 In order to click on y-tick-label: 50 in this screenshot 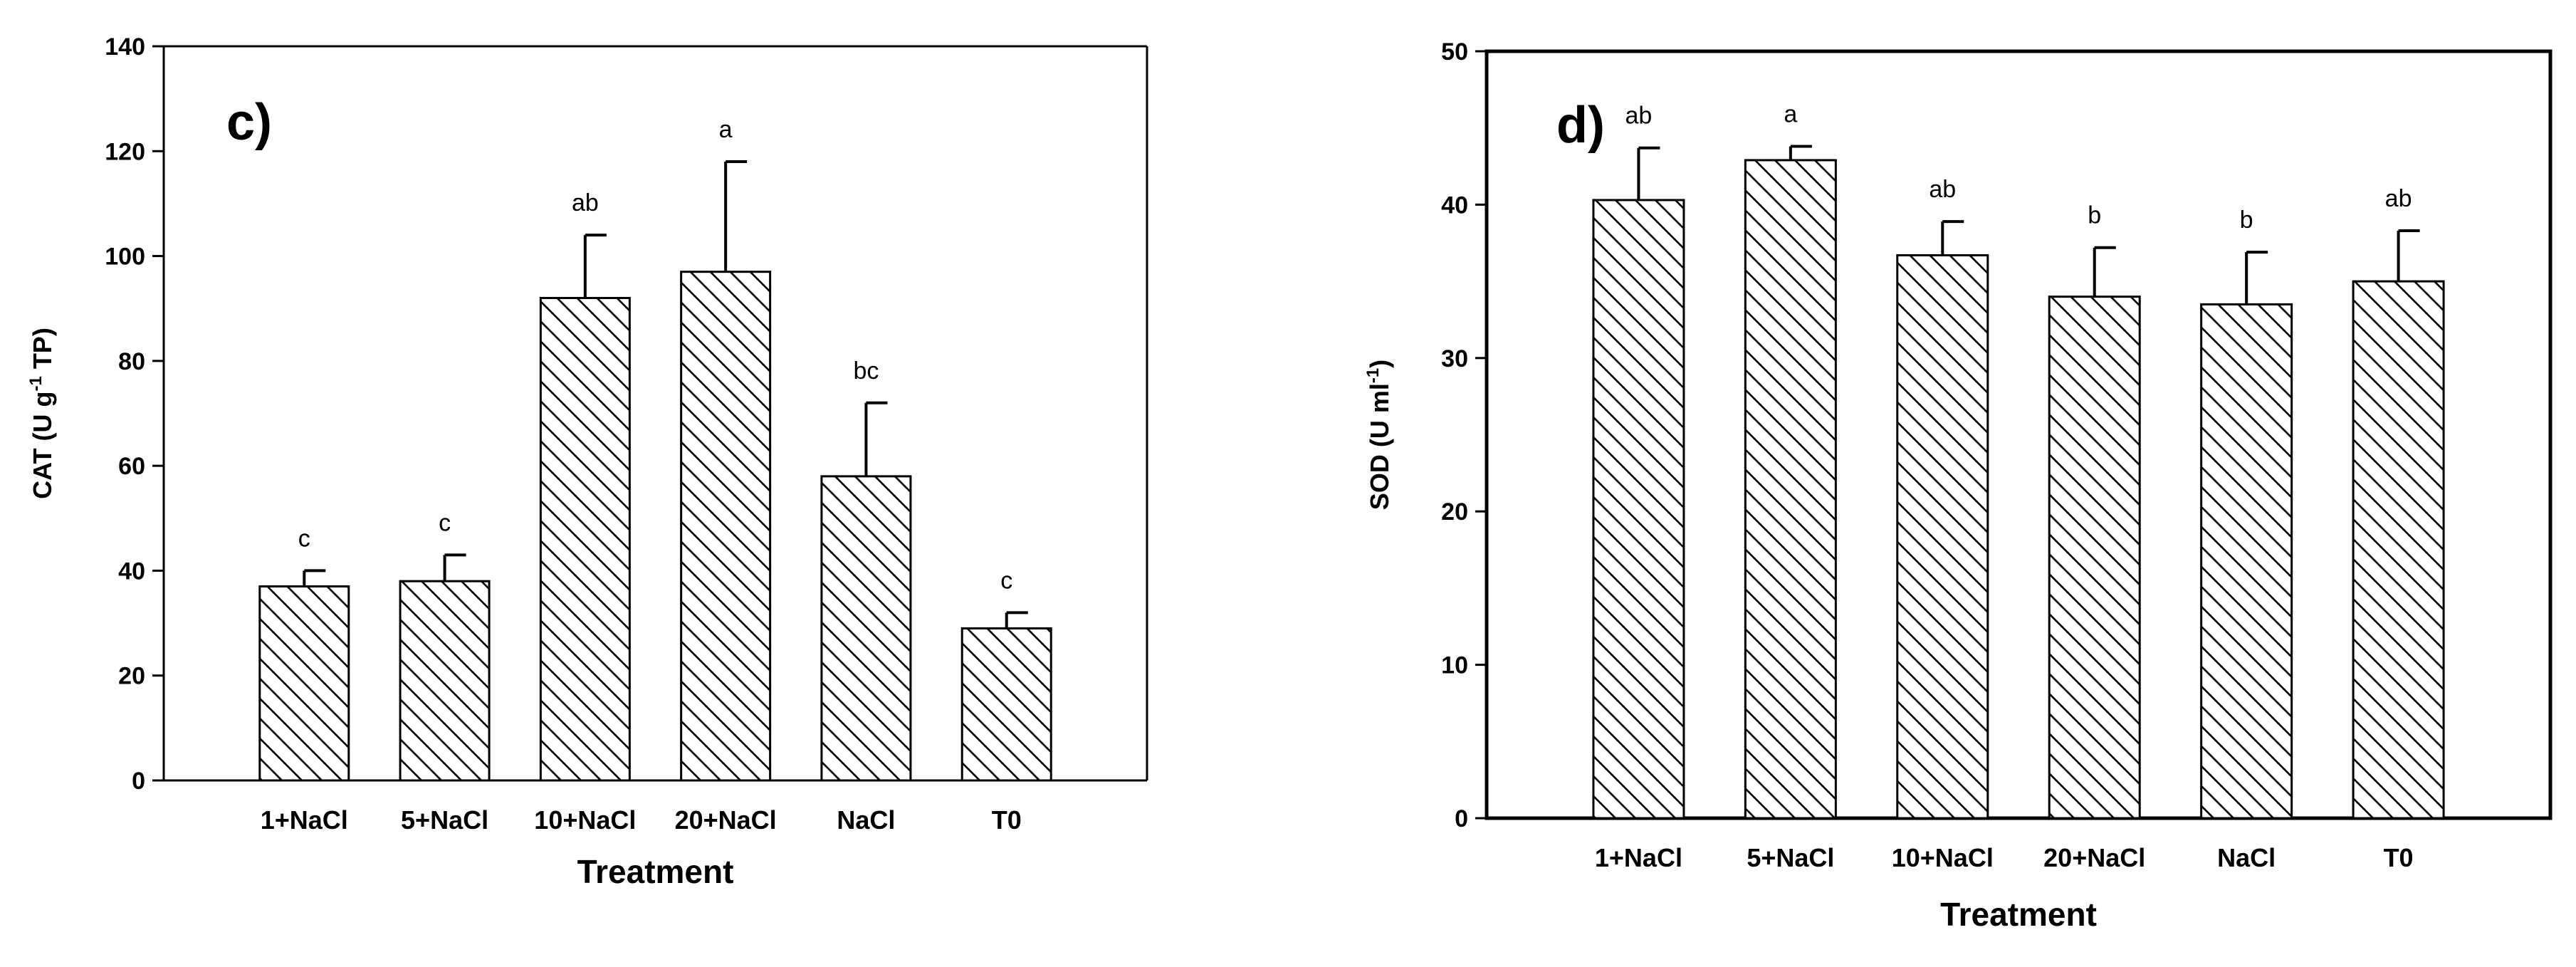, I will do `click(1454, 52)`.